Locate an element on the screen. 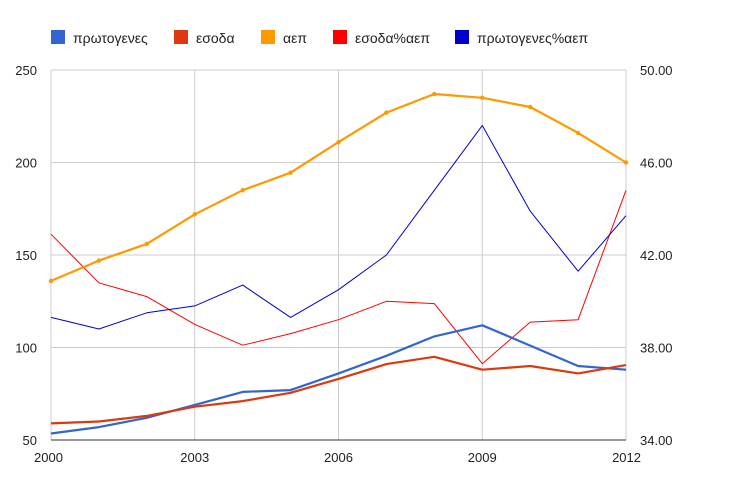  legend-label: εσοδα%αεπ is located at coordinates (392, 38).